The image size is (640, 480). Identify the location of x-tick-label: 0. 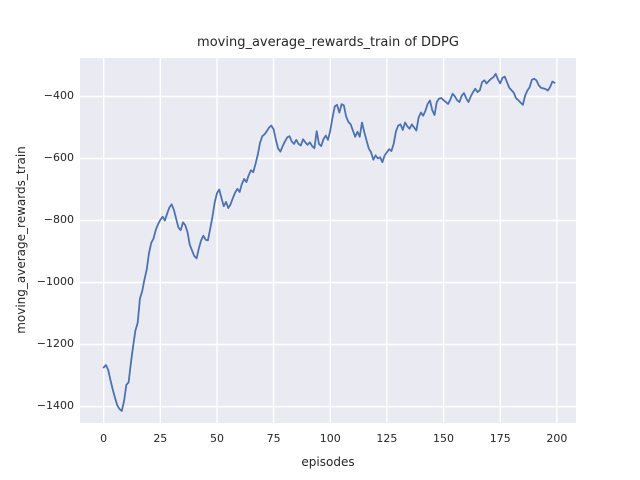
(104, 438).